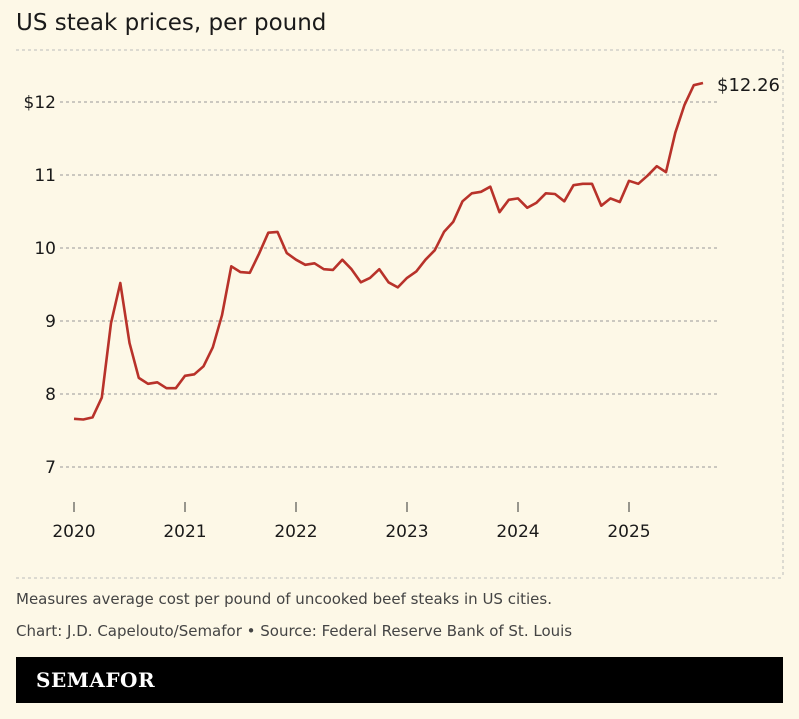 The height and width of the screenshot is (719, 799). Describe the element at coordinates (748, 85) in the screenshot. I see `end-value-label: $12.26` at that location.